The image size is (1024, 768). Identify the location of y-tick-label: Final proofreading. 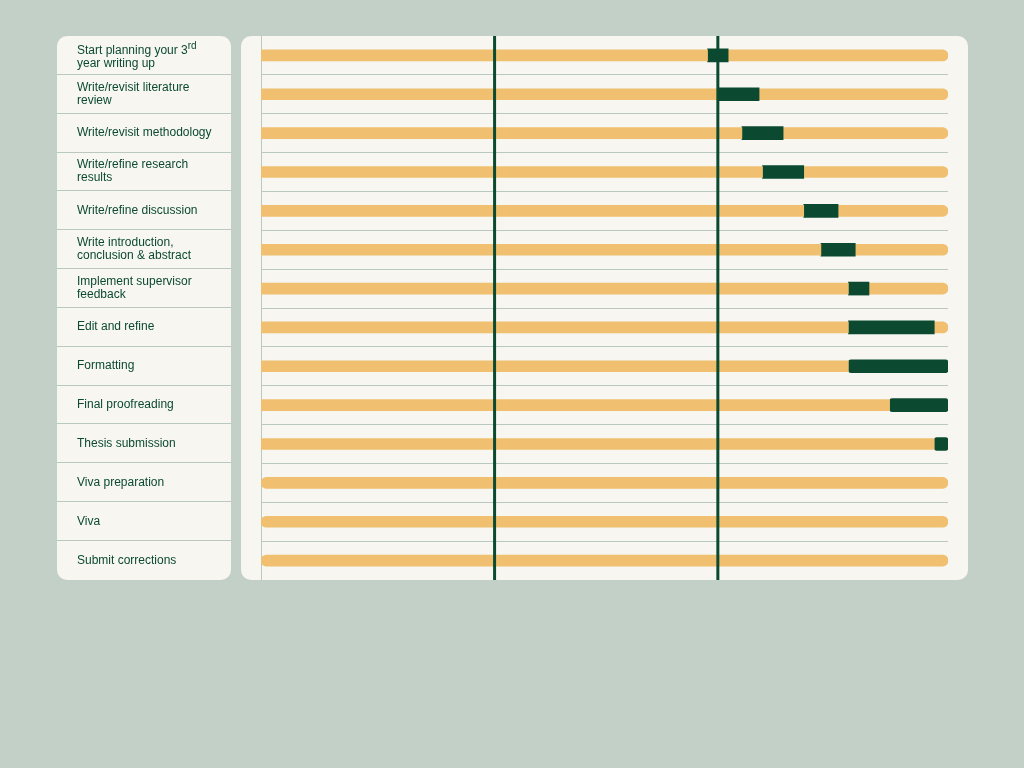
(125, 404).